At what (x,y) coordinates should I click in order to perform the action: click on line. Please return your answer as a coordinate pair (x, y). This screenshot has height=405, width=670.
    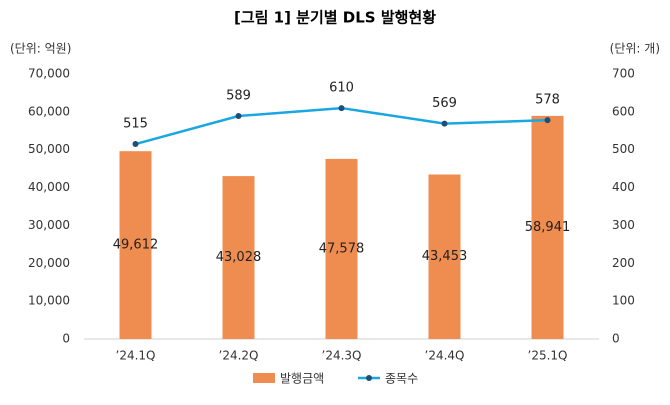
    Looking at the image, I should click on (341, 126).